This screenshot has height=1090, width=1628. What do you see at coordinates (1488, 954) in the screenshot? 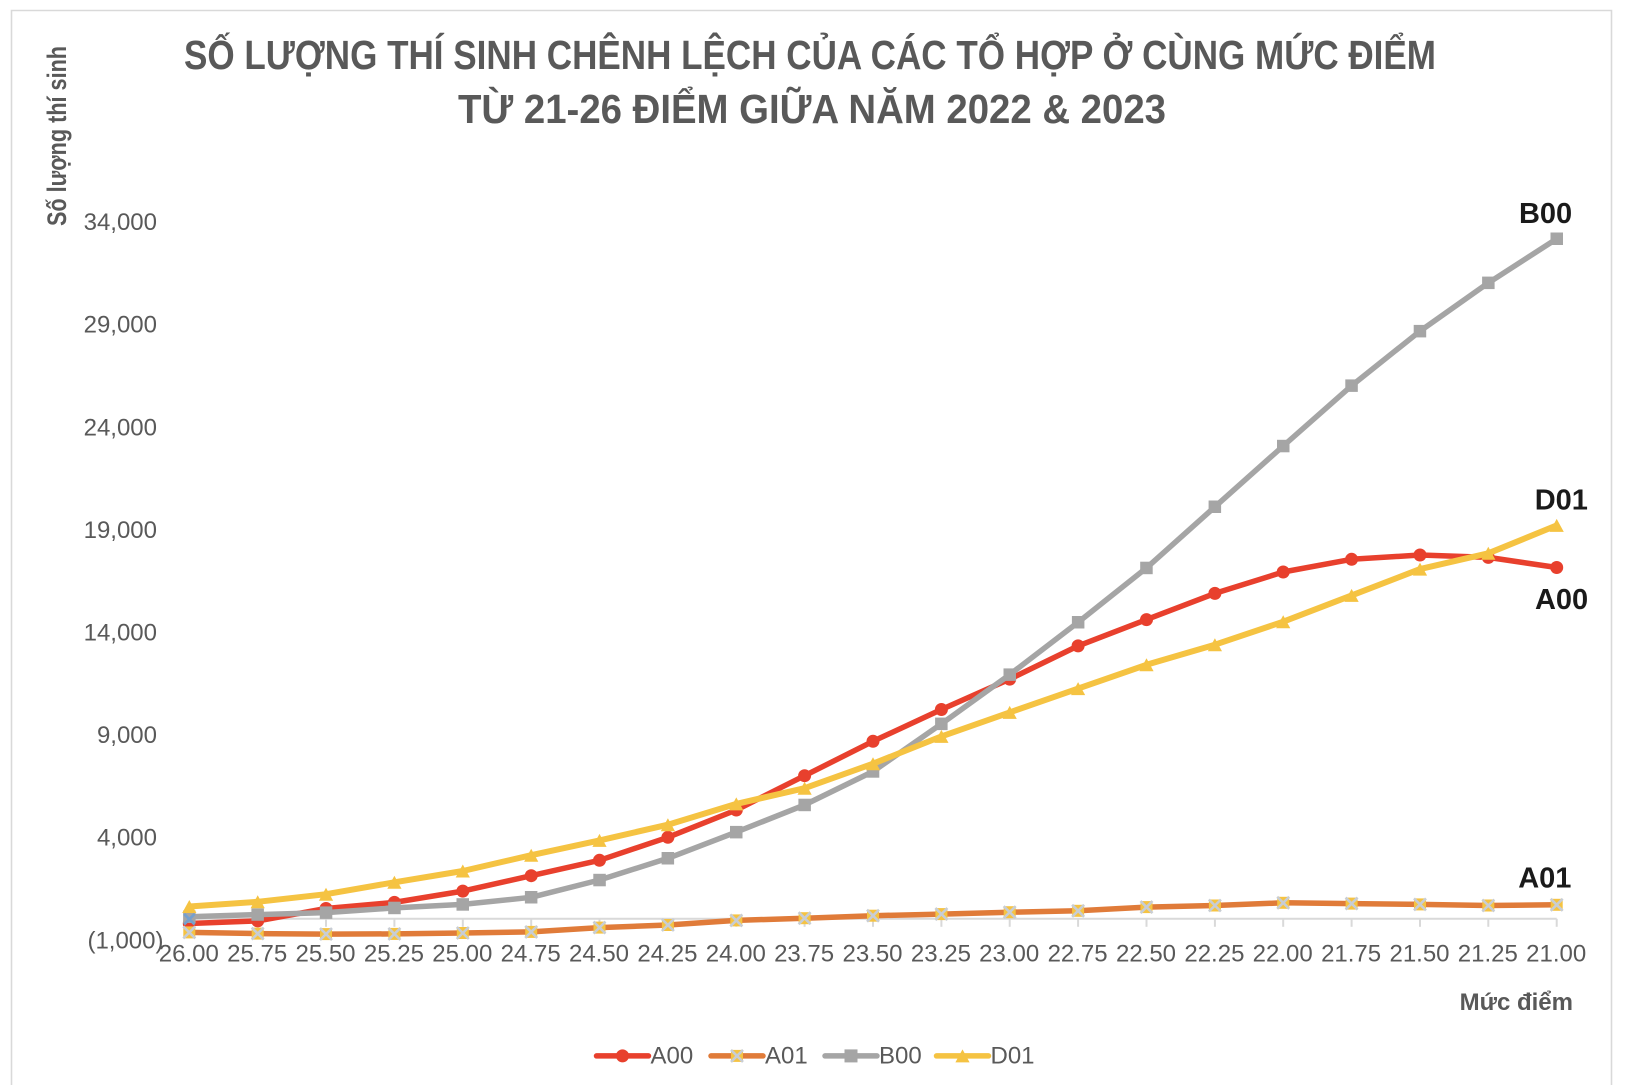
I see `svg-text: 21.25` at bounding box center [1488, 954].